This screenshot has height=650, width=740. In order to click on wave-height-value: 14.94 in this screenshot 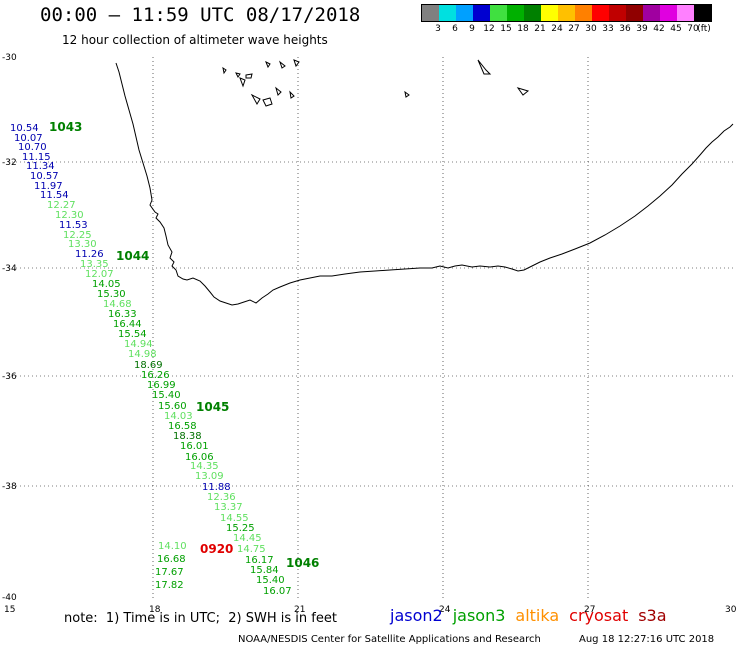, I will do `click(138, 344)`.